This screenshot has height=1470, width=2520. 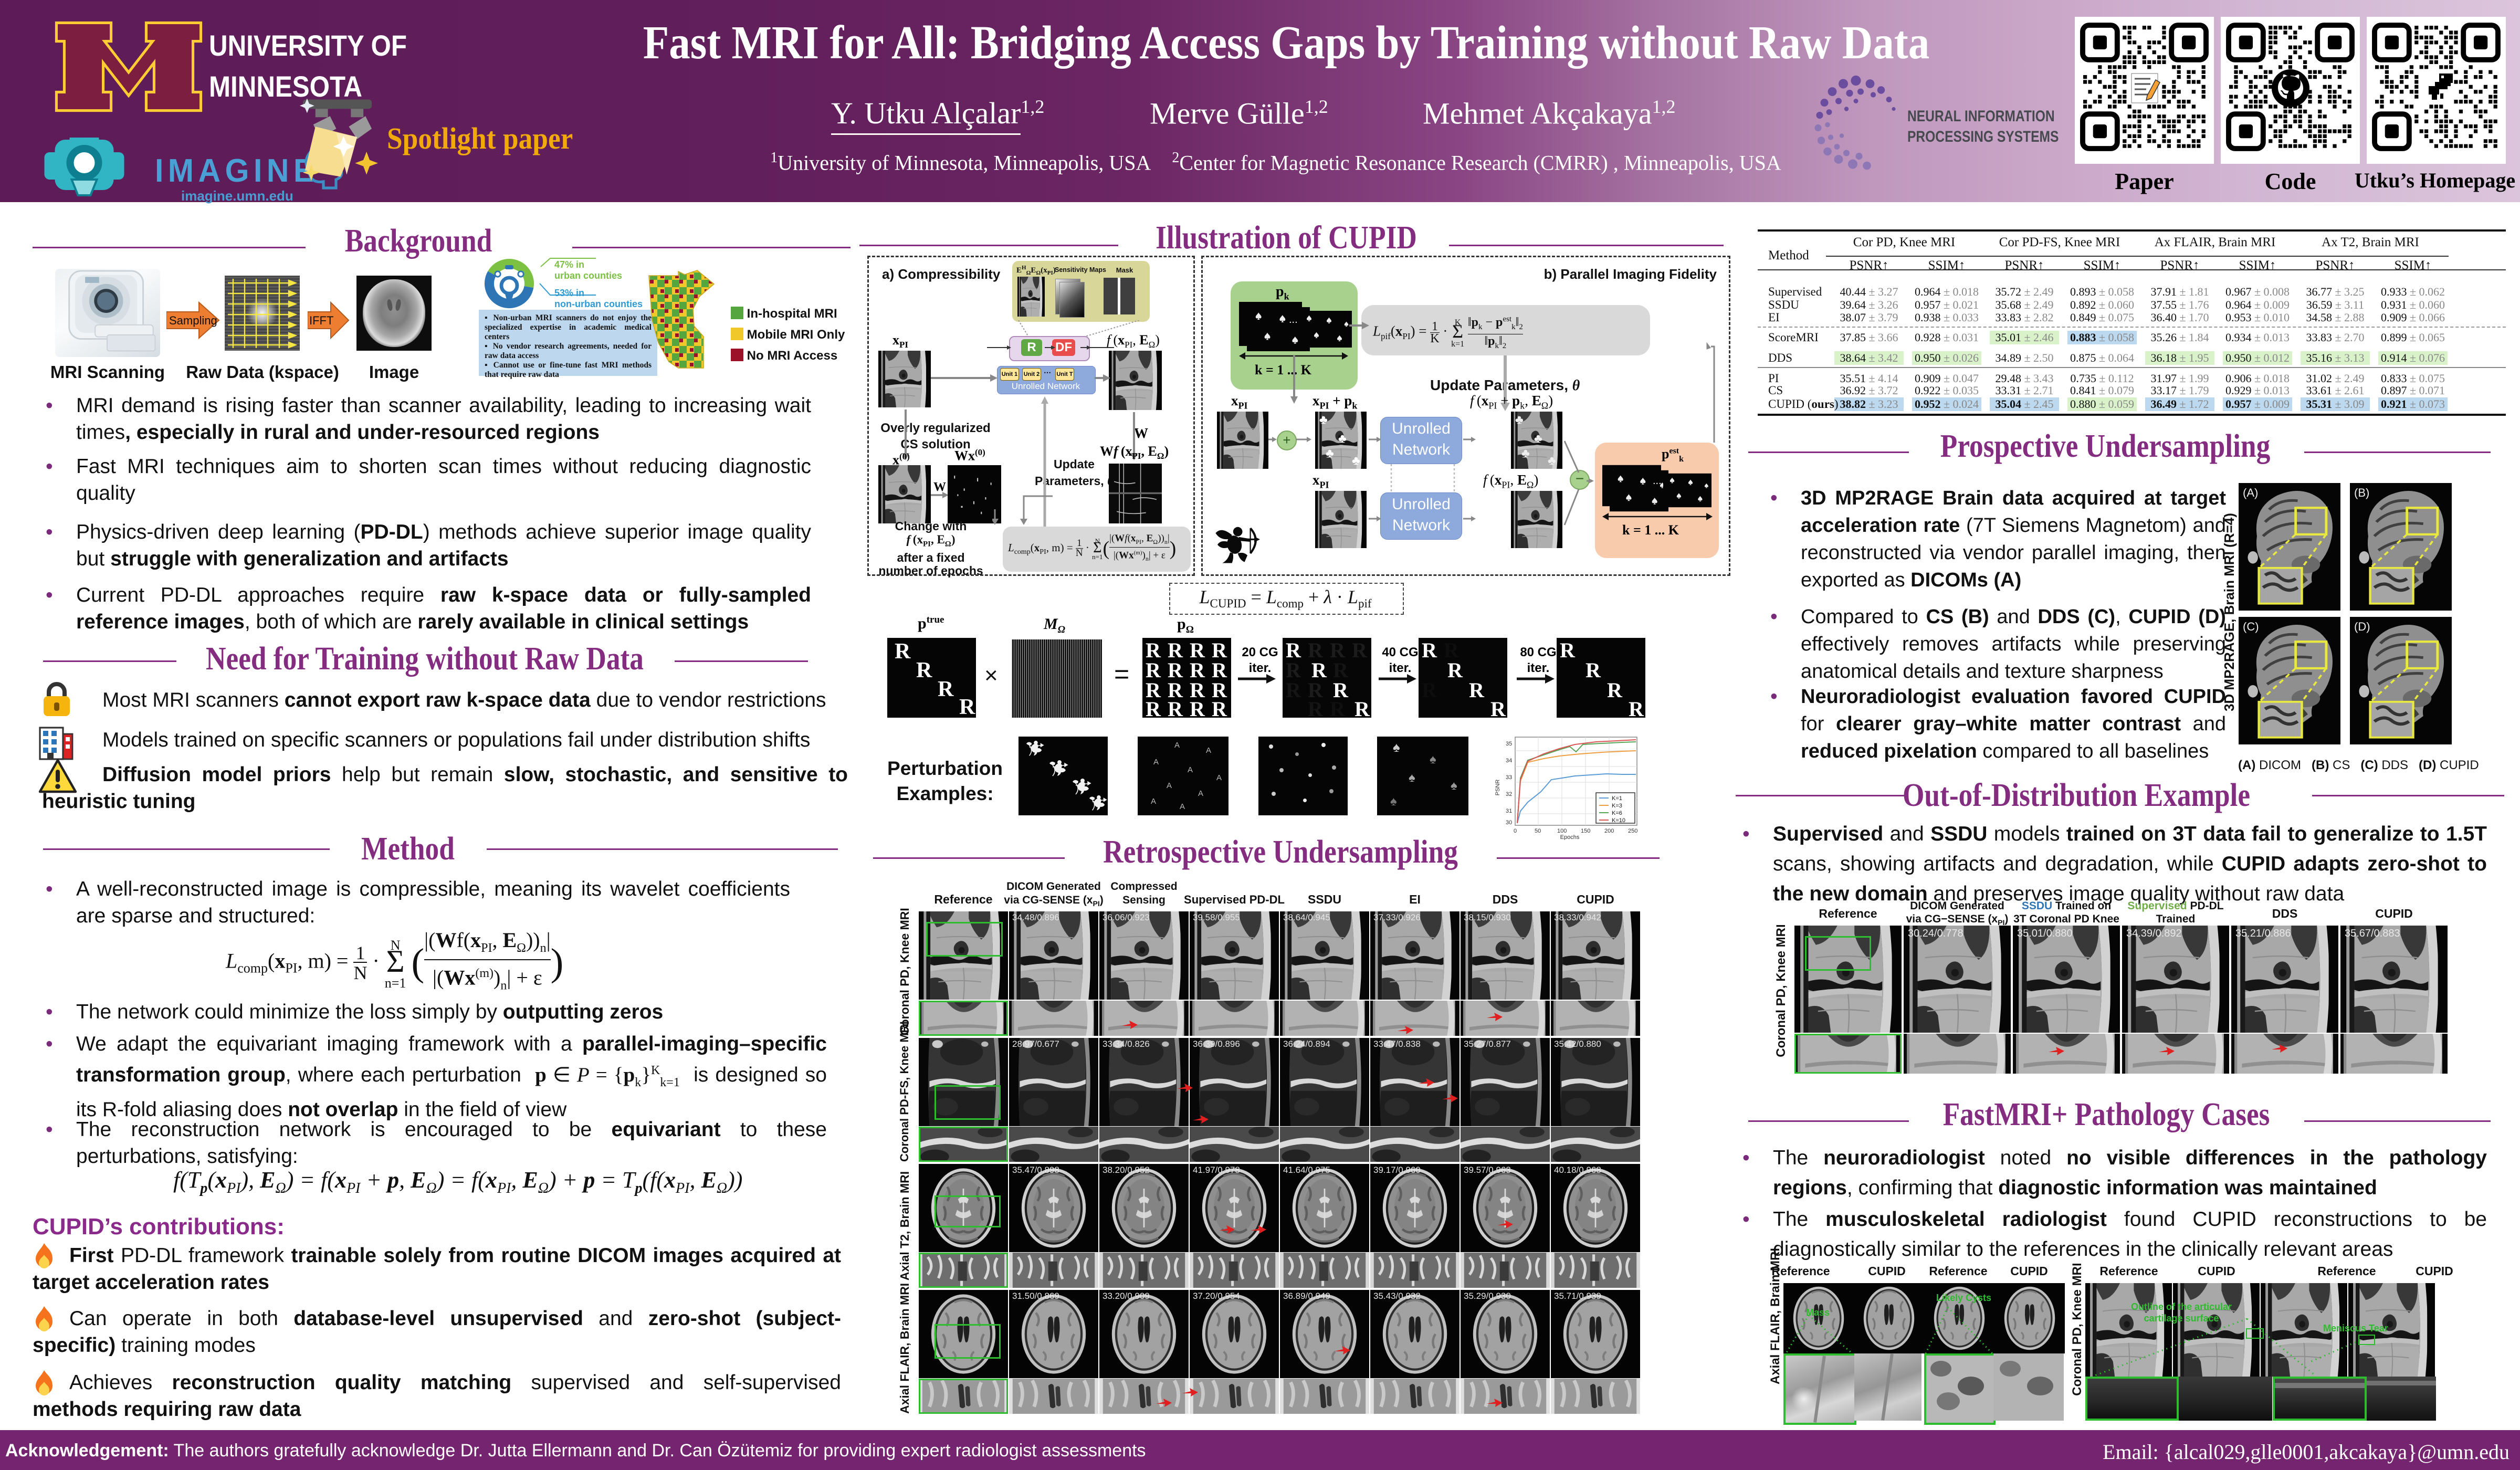 I want to click on svg-text: K=1, so click(x=1617, y=798).